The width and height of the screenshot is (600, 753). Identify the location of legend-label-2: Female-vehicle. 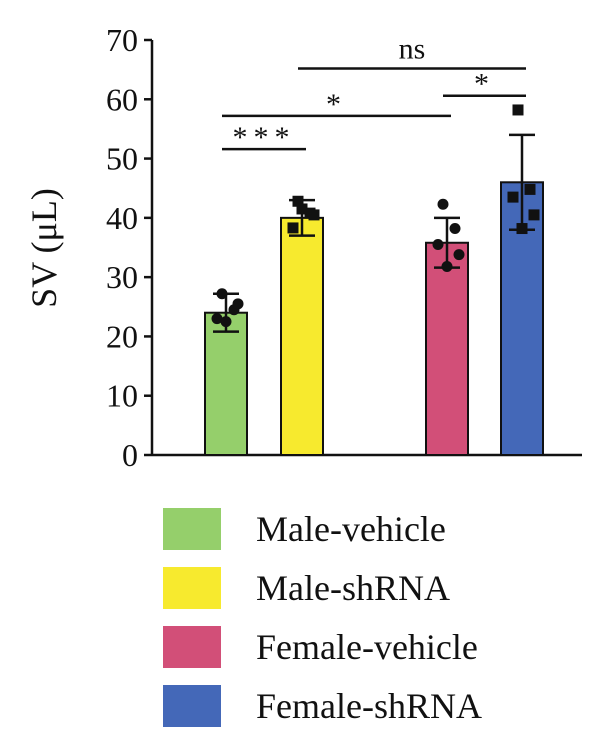
(367, 647).